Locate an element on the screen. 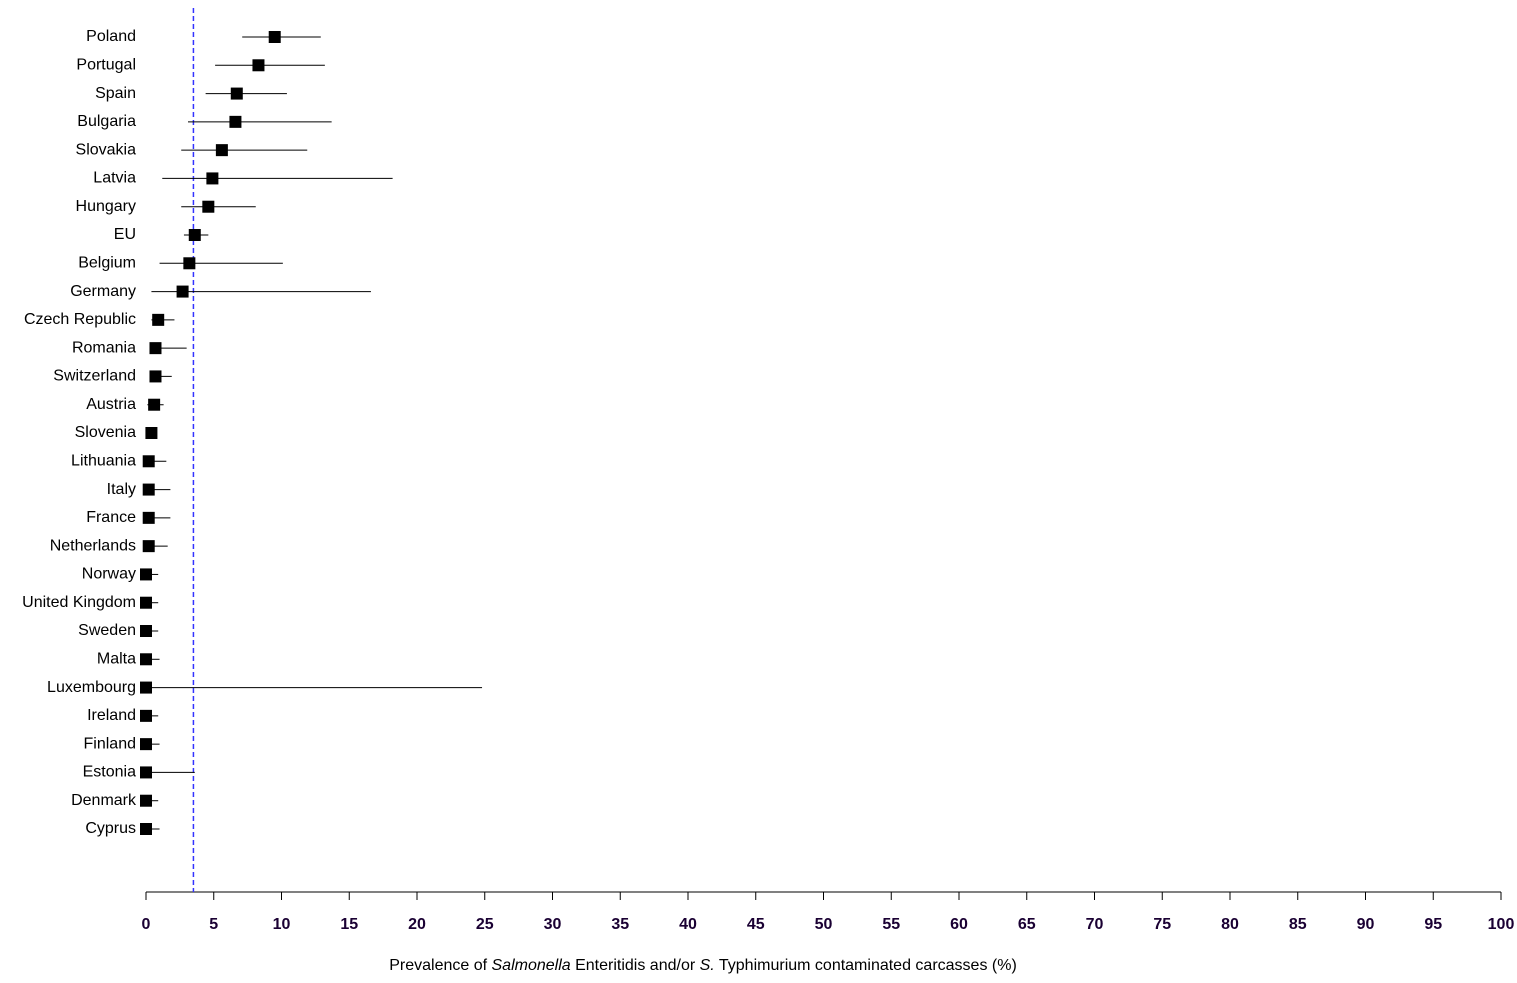  category-label: Hungary is located at coordinates (106, 206).